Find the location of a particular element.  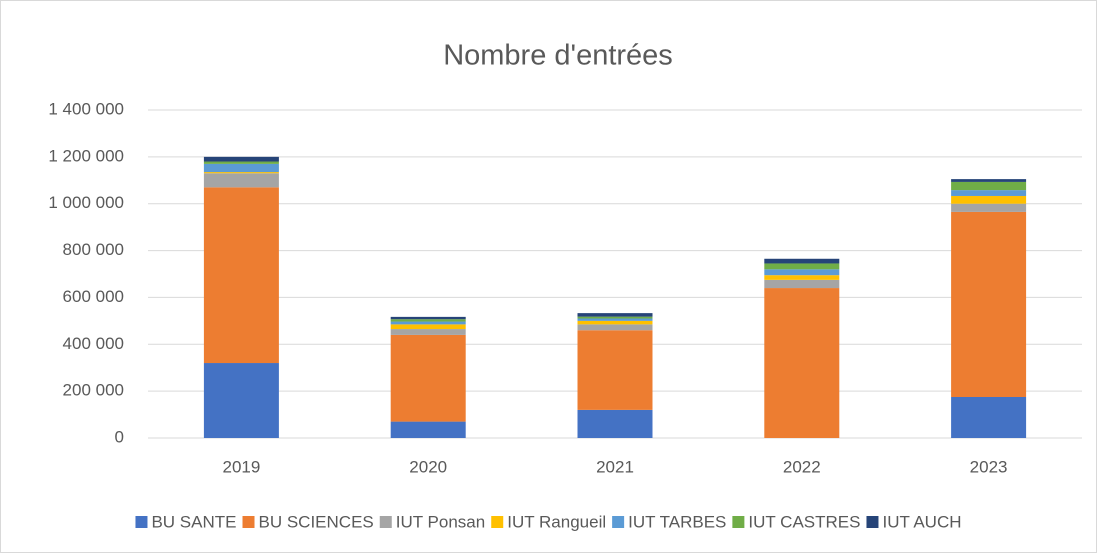

legend-label: BU SCIENCES is located at coordinates (316, 521).